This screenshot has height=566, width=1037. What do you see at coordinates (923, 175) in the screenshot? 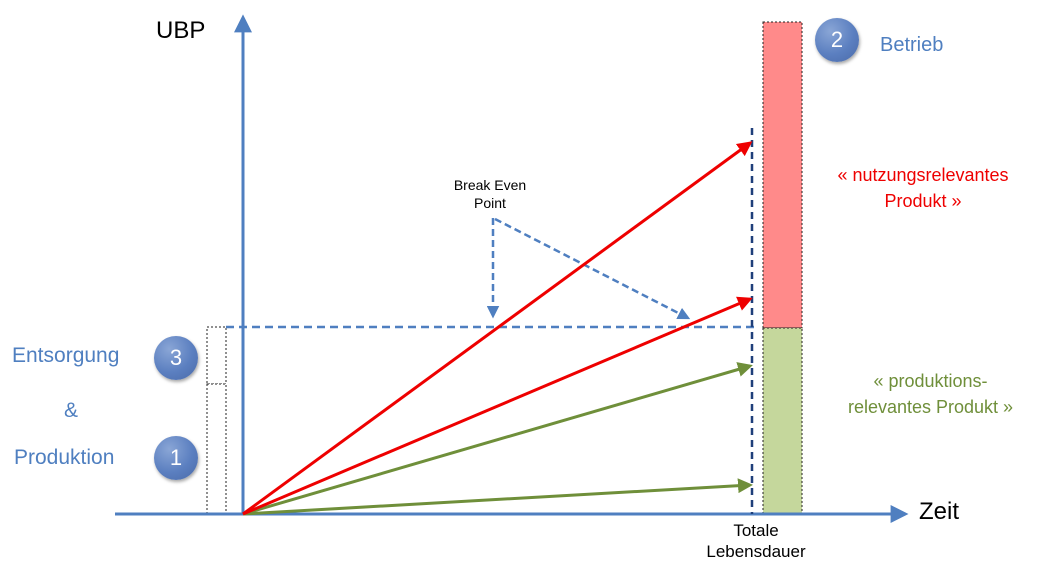
I see `usage-category-line1: « nutzungsrelevantes` at bounding box center [923, 175].